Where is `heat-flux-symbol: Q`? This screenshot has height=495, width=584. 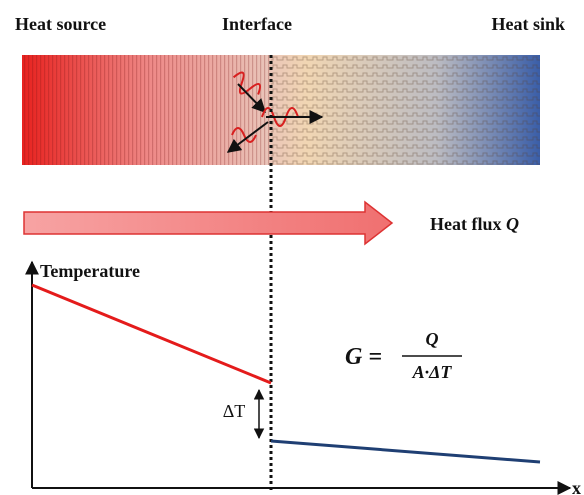
heat-flux-symbol: Q is located at coordinates (512, 224).